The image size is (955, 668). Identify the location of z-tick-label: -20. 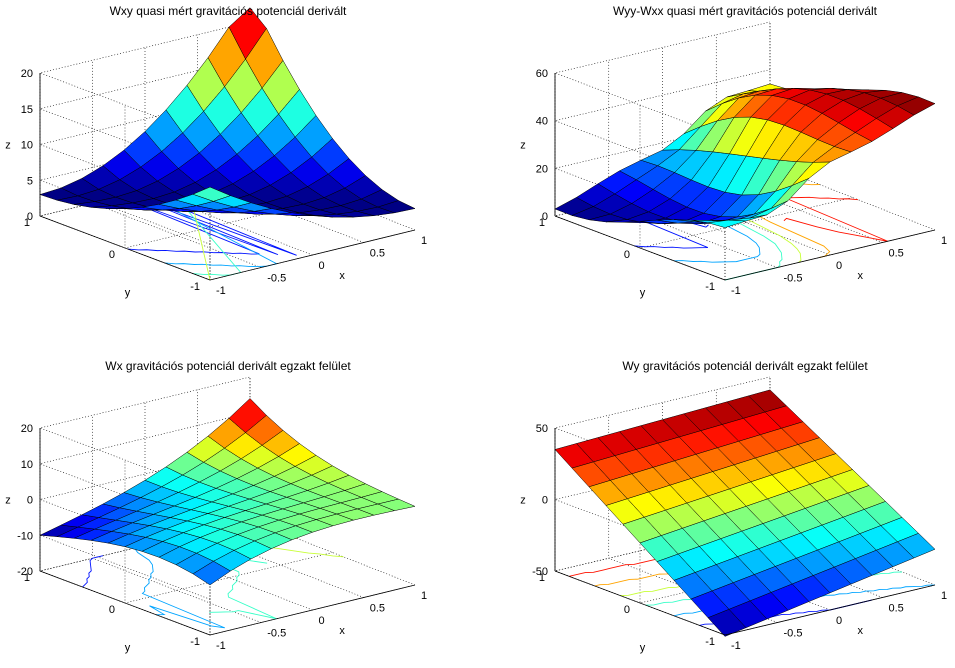
(25, 572).